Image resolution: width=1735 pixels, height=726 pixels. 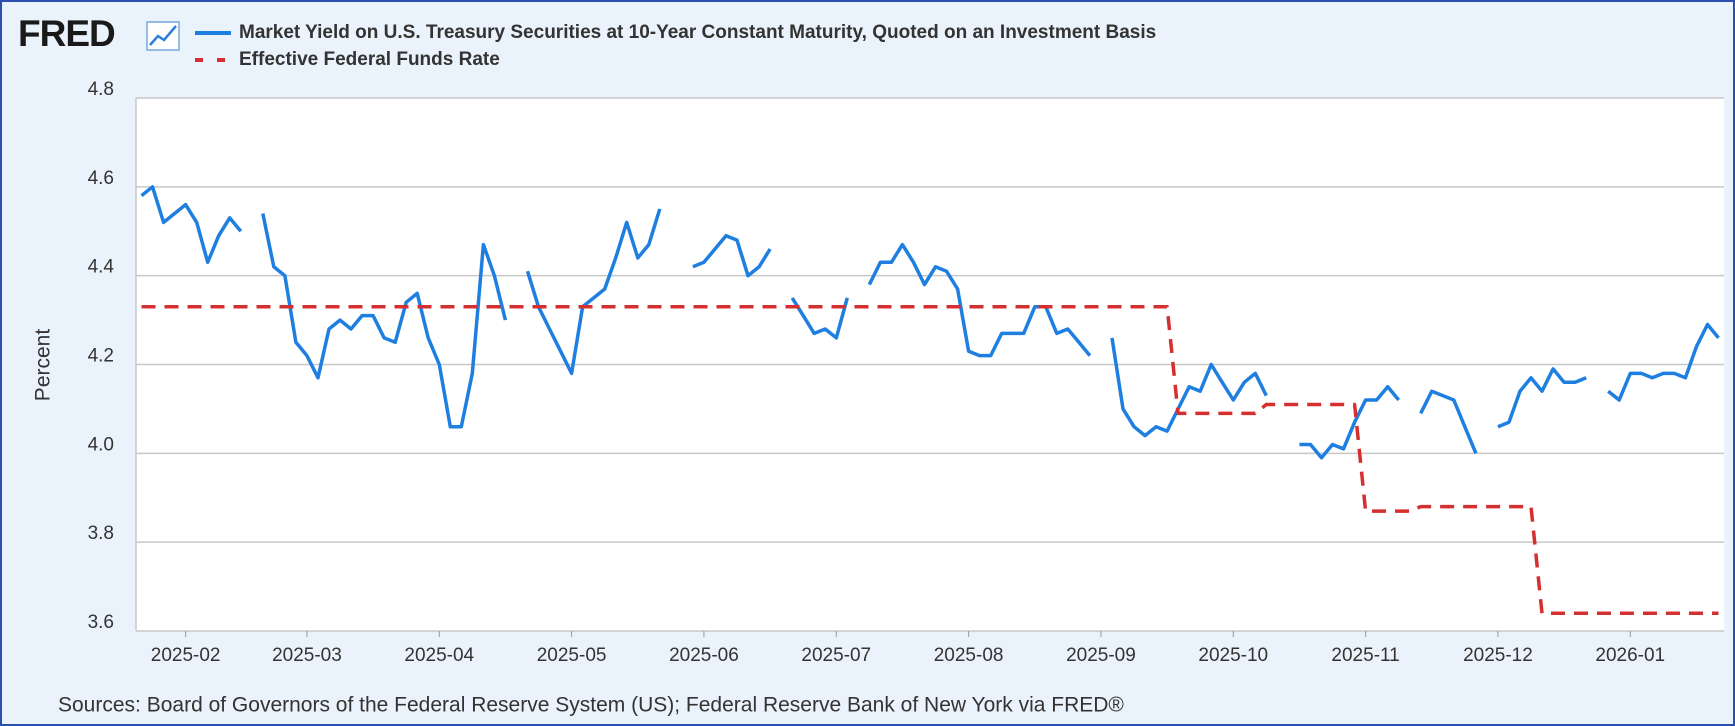 What do you see at coordinates (101, 533) in the screenshot?
I see `y-tick-label: 3.8` at bounding box center [101, 533].